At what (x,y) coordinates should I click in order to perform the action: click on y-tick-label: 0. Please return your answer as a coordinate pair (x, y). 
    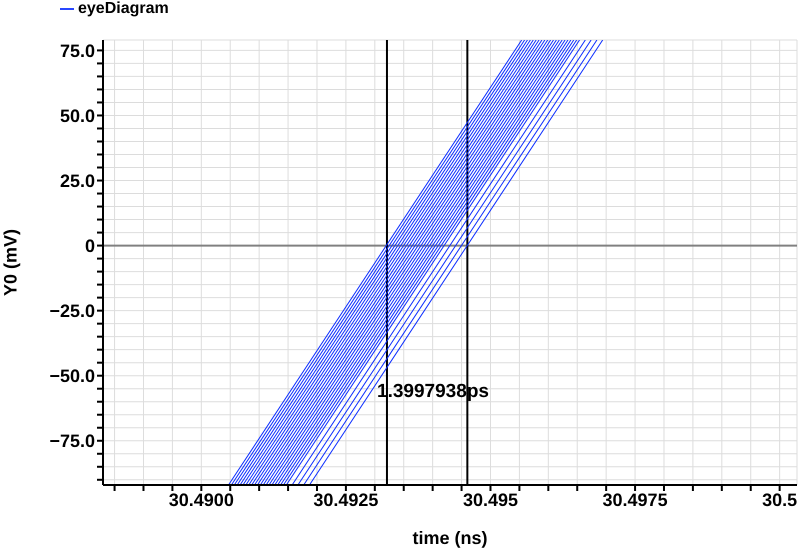
    Looking at the image, I should click on (89, 246).